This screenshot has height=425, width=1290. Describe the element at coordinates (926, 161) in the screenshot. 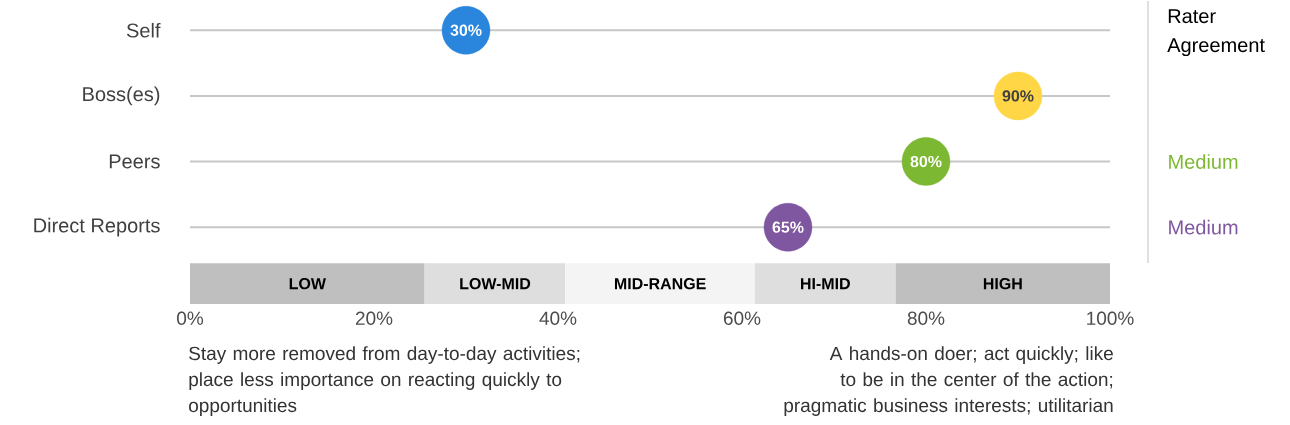

I see `data-label: 80%` at that location.